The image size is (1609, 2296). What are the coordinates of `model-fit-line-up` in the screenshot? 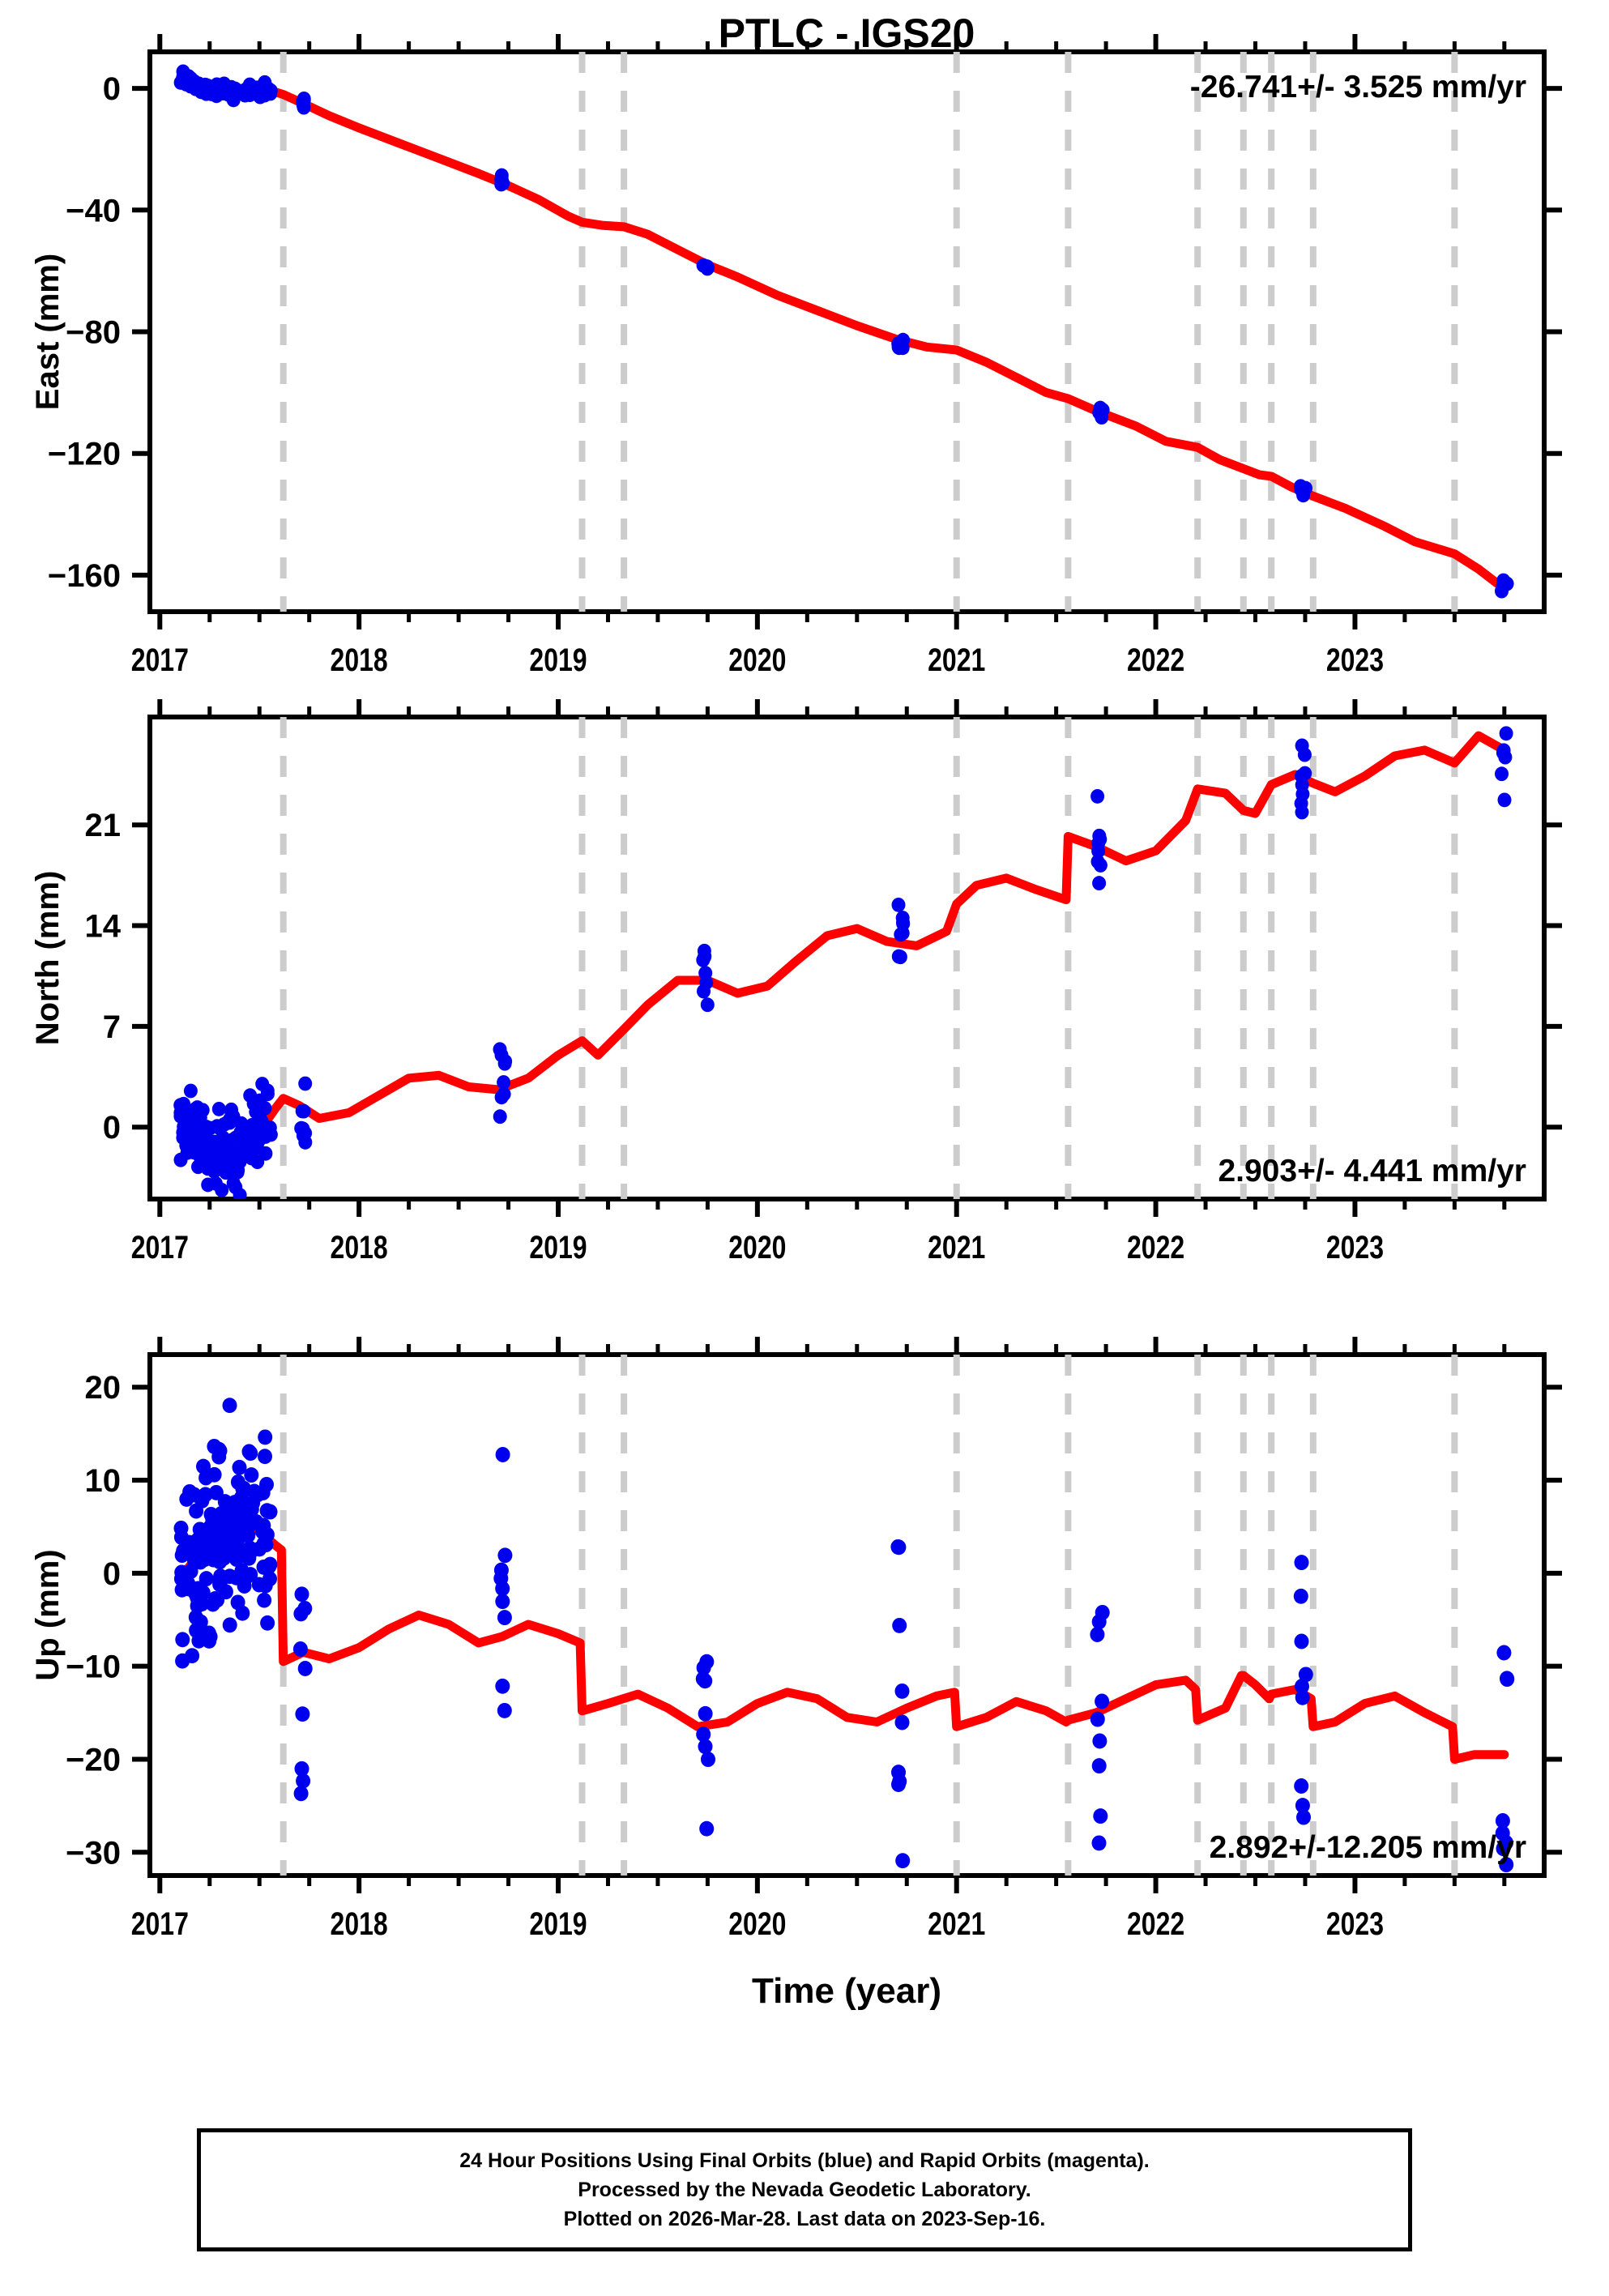 It's located at (845, 1642).